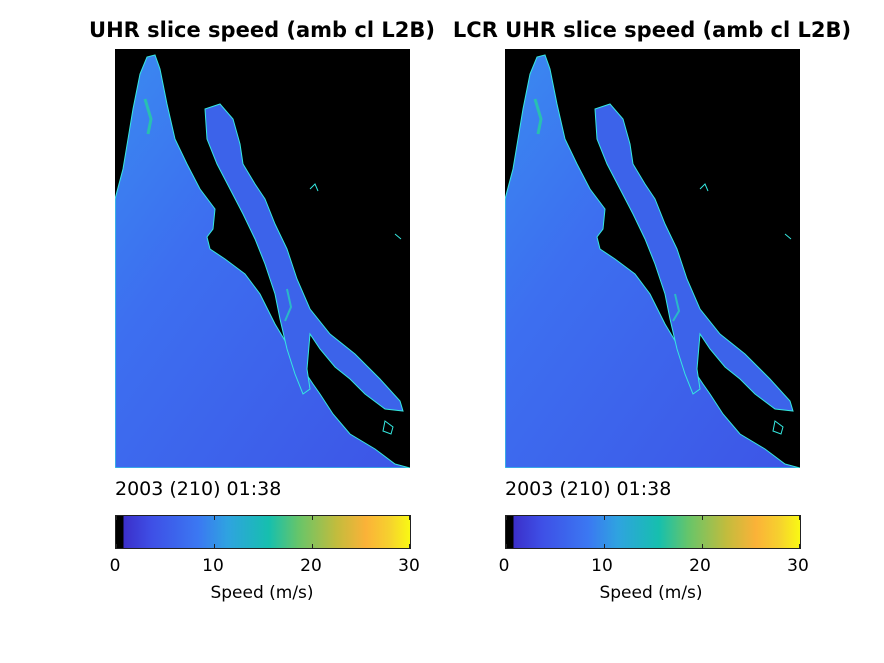  I want to click on colorbar-left, so click(263, 532).